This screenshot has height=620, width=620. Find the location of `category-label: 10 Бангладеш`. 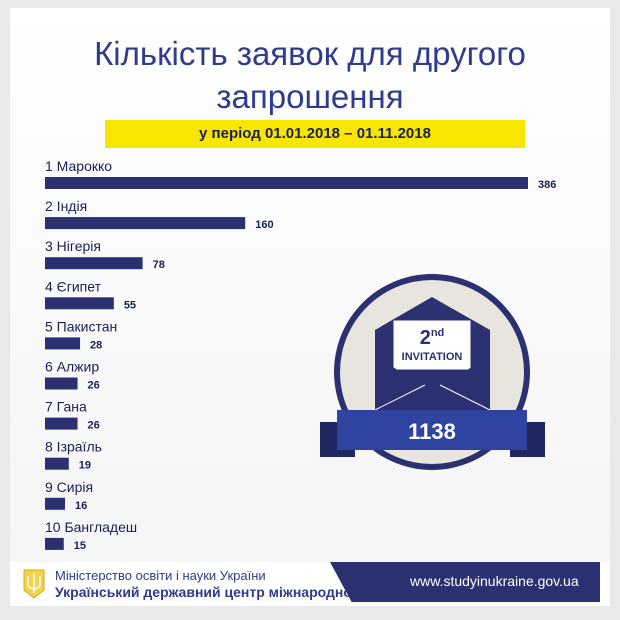

category-label: 10 Бангладеш is located at coordinates (91, 527).